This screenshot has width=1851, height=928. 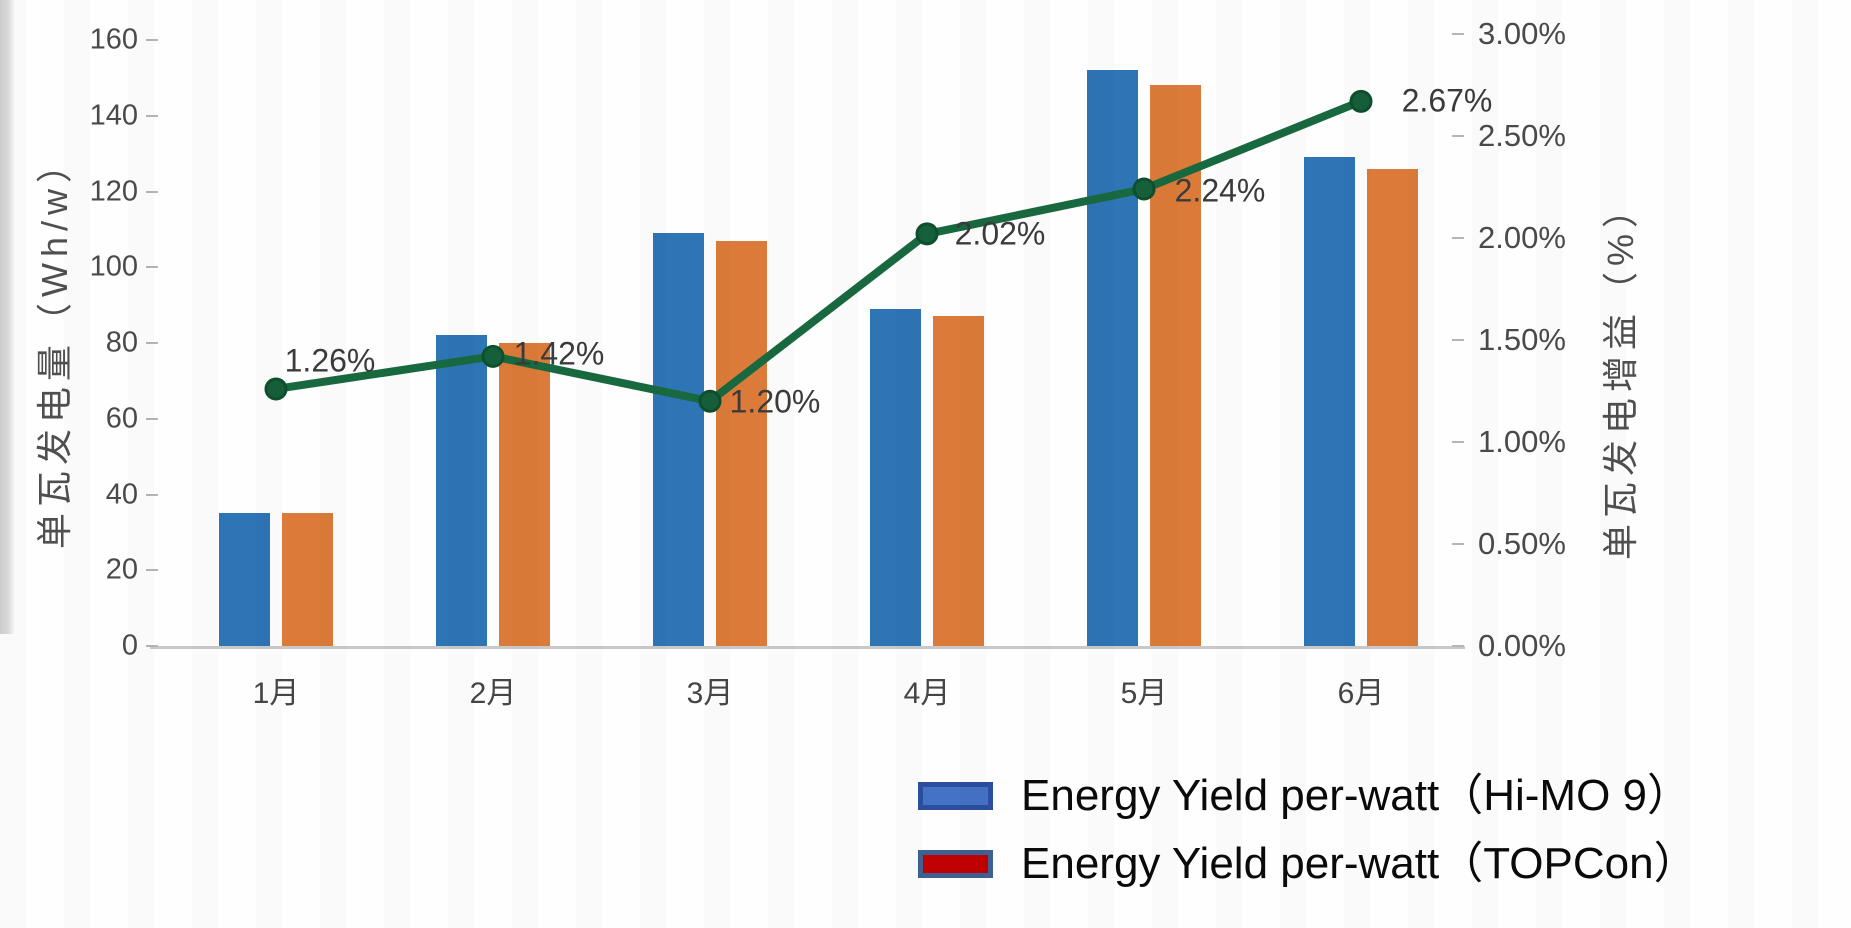 What do you see at coordinates (121, 569) in the screenshot?
I see `left-axis-tick-label: 20` at bounding box center [121, 569].